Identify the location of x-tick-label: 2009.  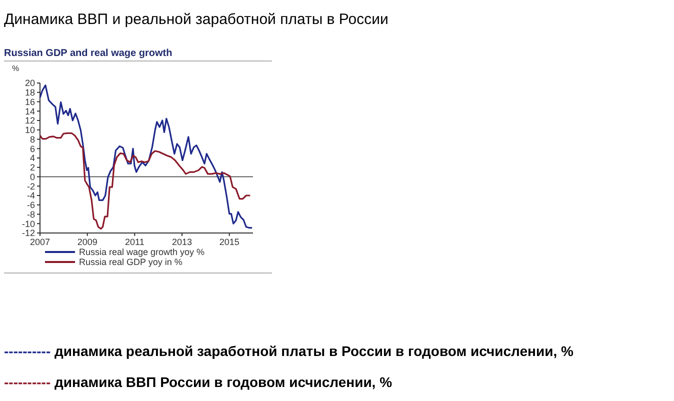
(87, 242).